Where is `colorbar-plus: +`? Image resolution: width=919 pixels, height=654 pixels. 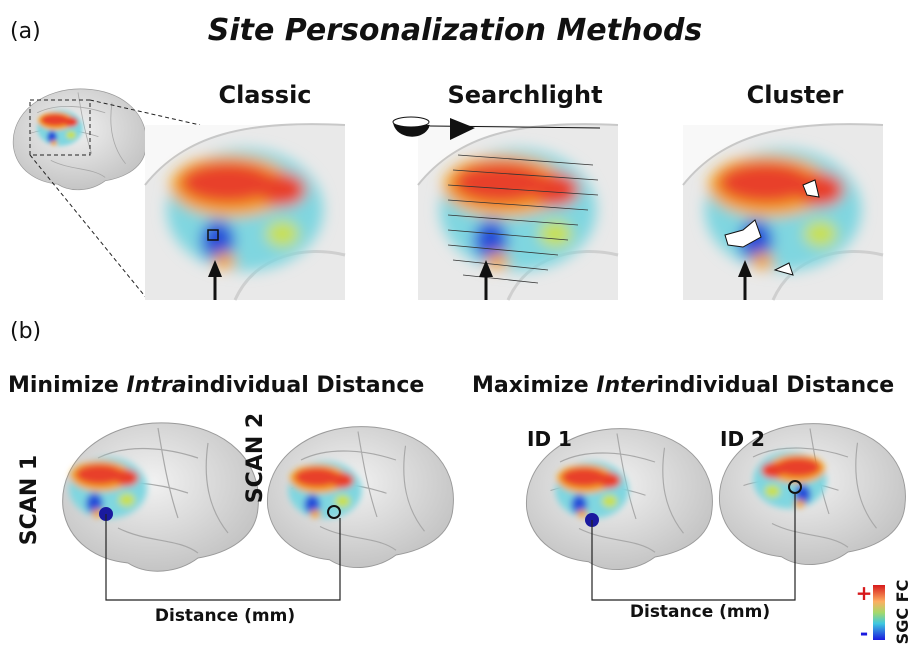
colorbar-plus: + is located at coordinates (864, 593).